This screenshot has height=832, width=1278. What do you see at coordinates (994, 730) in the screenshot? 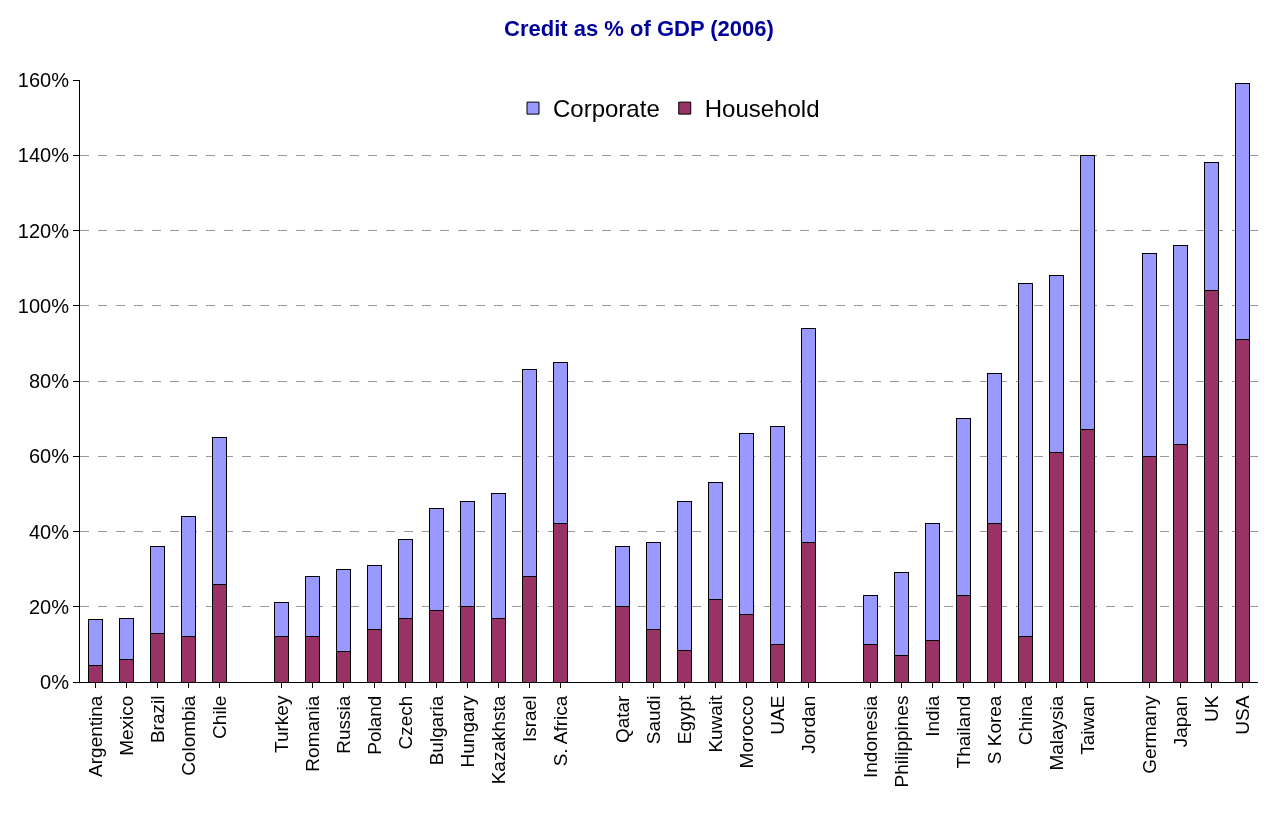
I see `x-tick-label: S Korea` at bounding box center [994, 730].